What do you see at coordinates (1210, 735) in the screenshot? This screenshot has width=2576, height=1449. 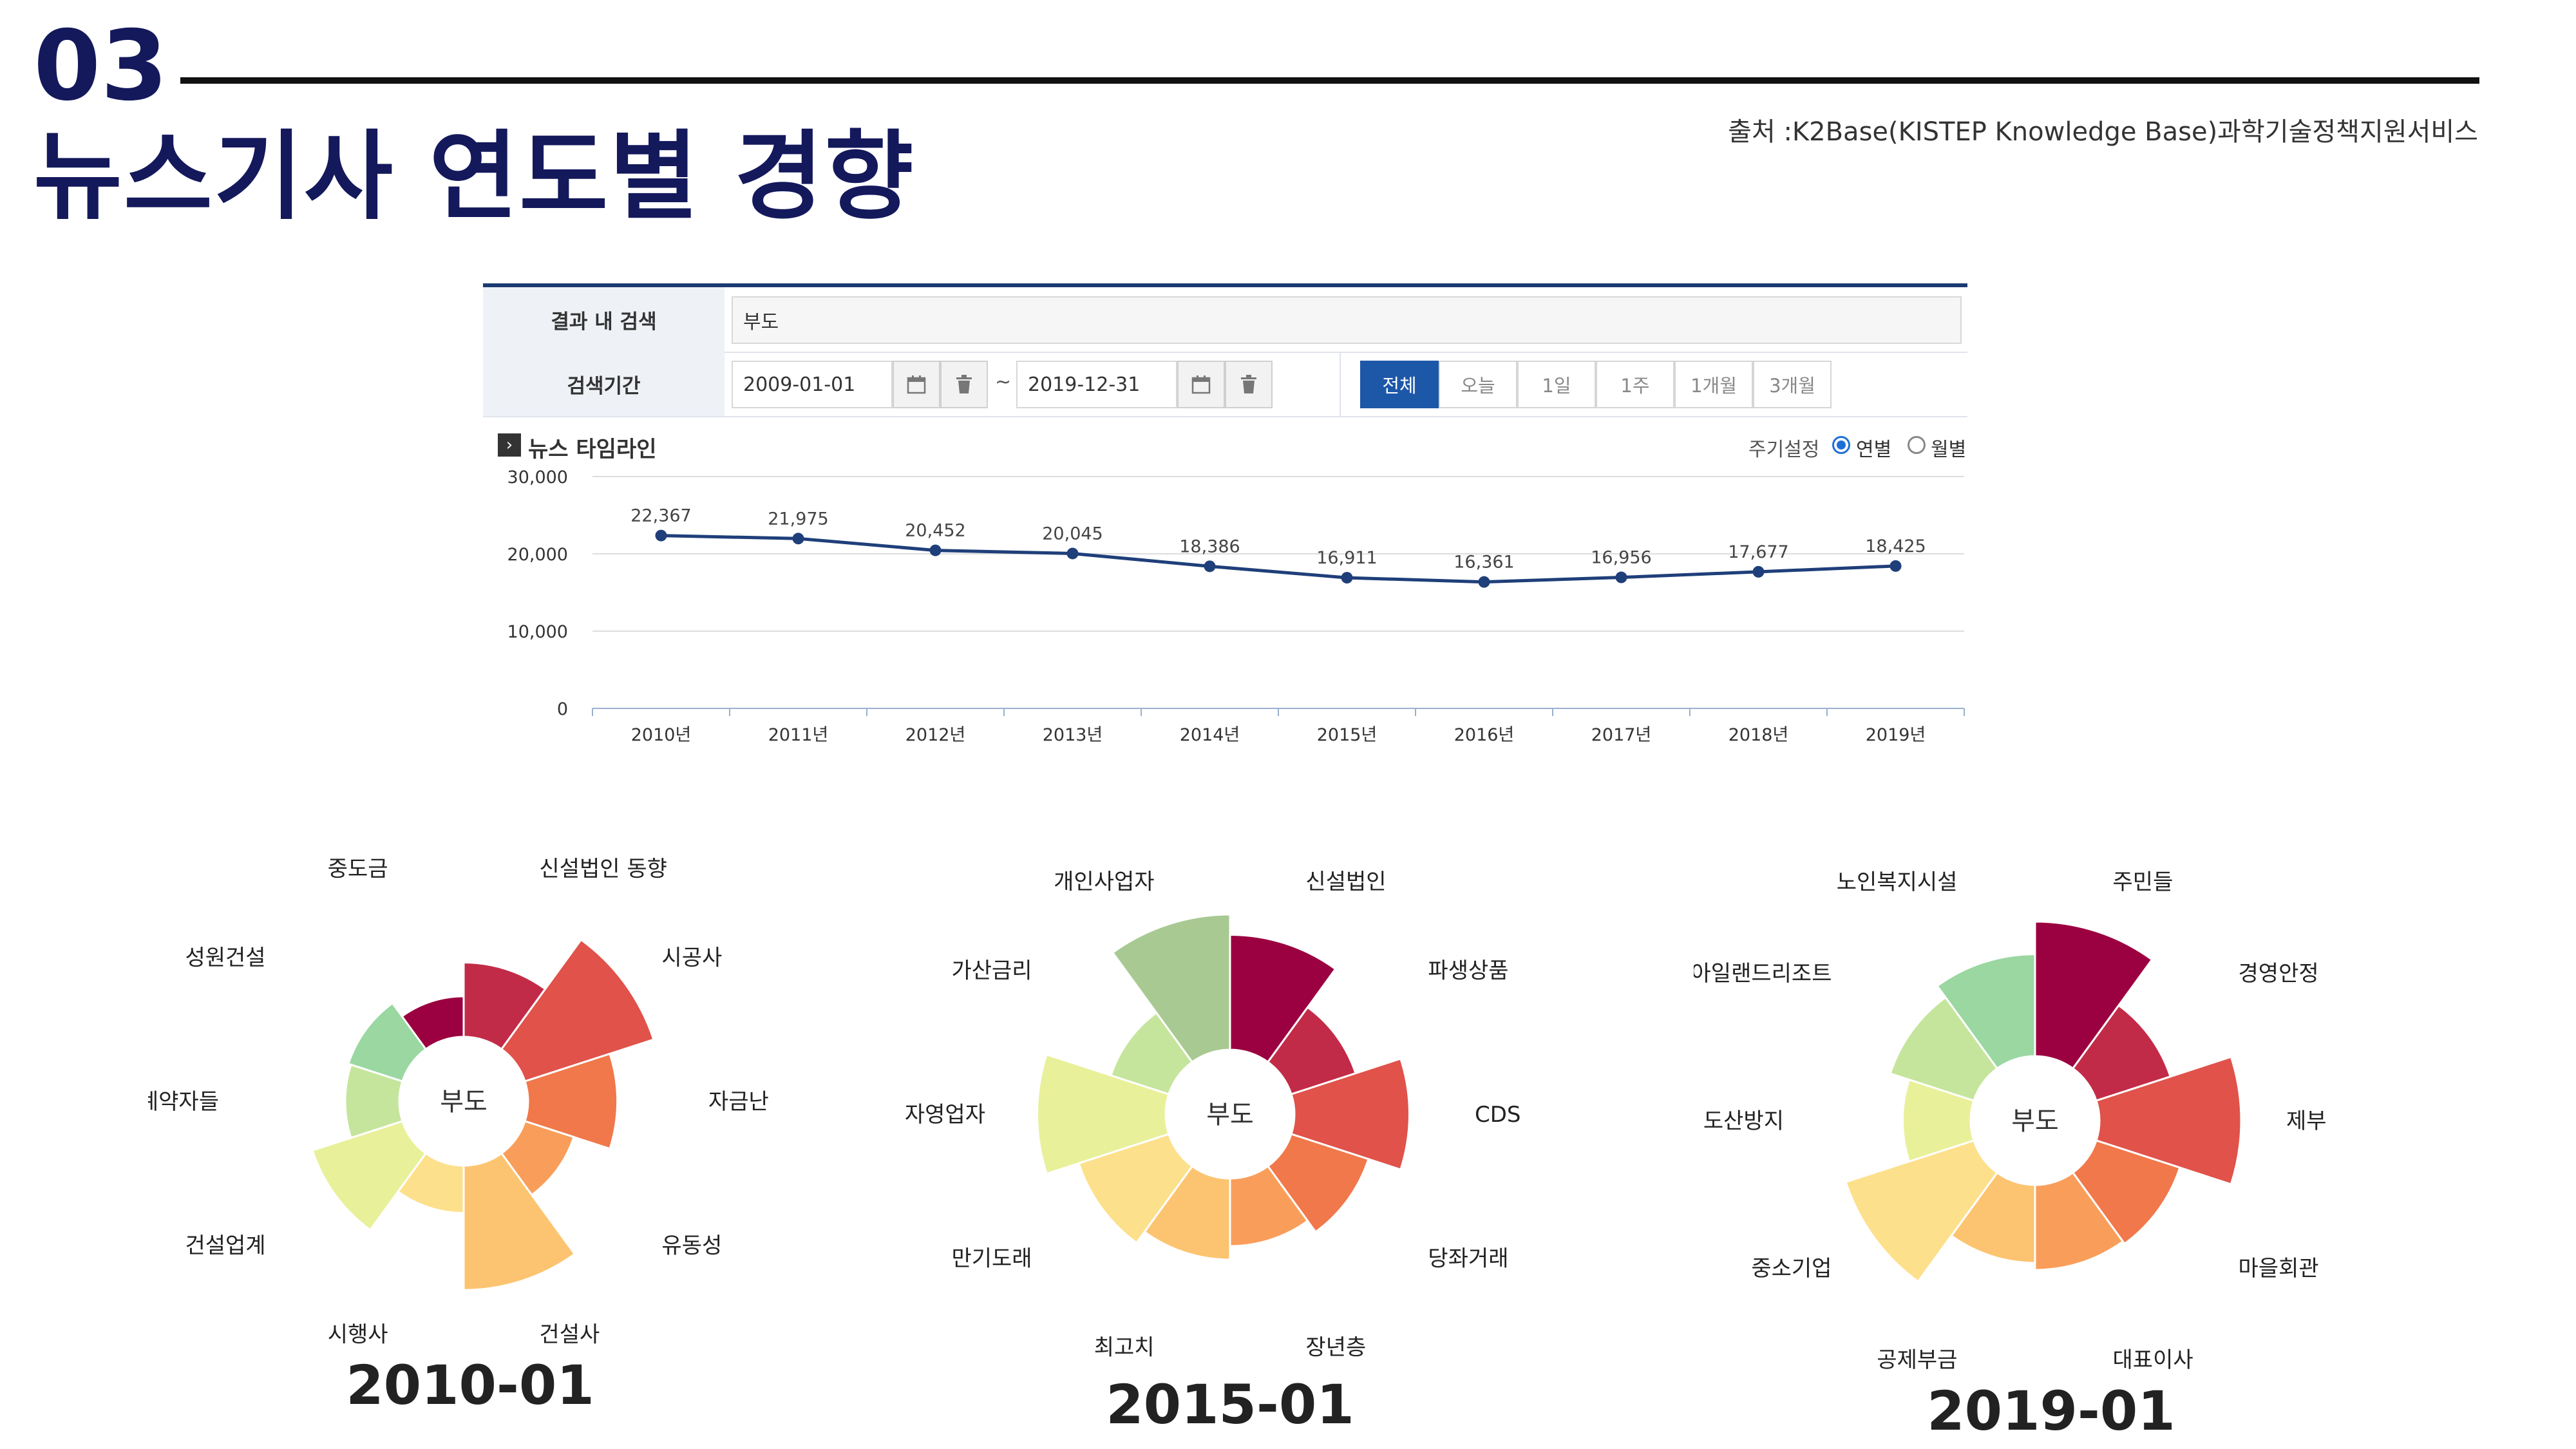 I see `x-tick-label: 2014년` at bounding box center [1210, 735].